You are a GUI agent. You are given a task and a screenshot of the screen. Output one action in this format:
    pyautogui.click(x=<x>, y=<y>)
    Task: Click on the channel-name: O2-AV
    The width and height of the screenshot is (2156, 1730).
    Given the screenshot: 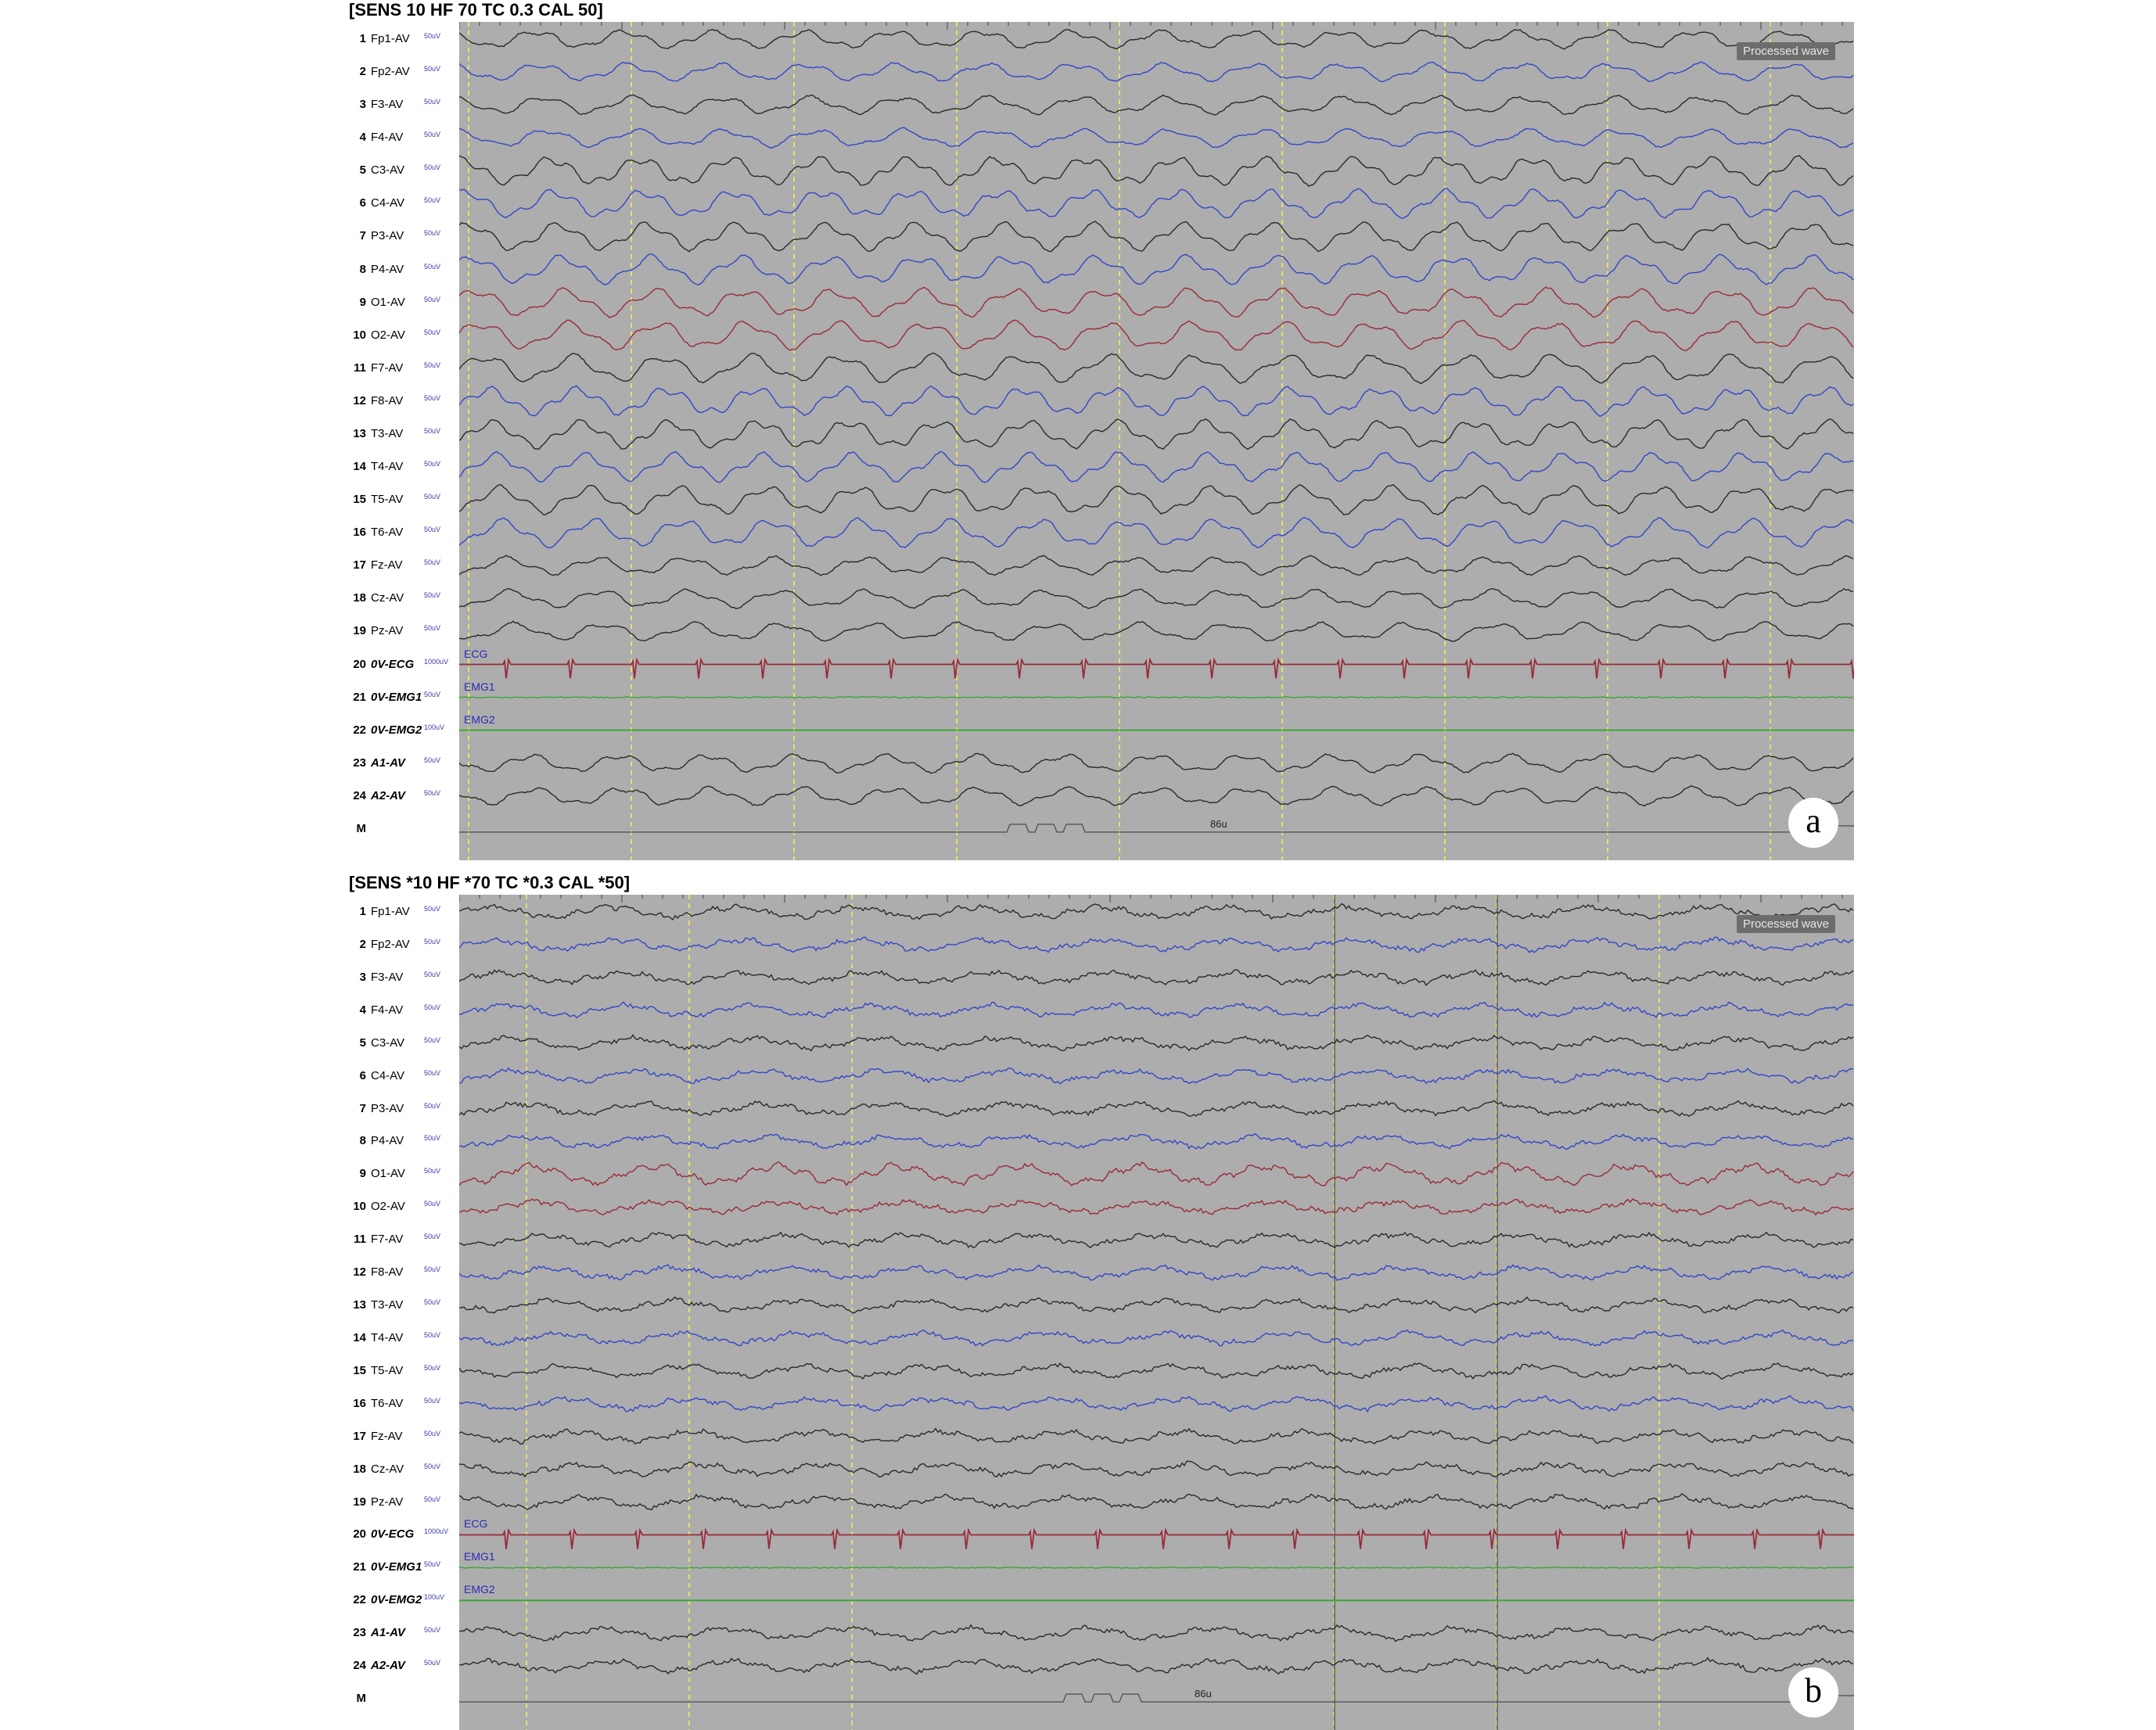 What is the action you would take?
    pyautogui.click(x=388, y=1207)
    